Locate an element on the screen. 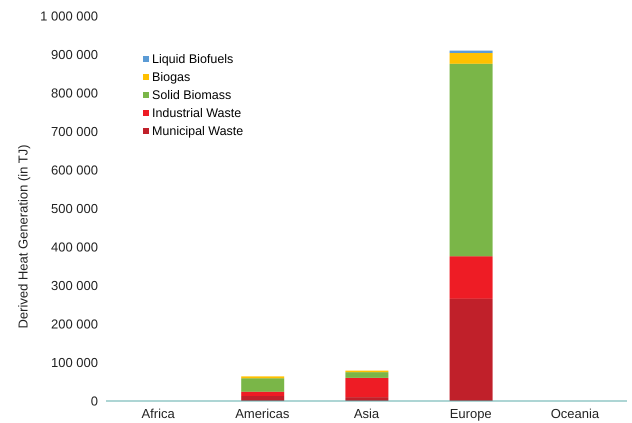 Image resolution: width=632 pixels, height=423 pixels. x-tick-label: Asia is located at coordinates (367, 414).